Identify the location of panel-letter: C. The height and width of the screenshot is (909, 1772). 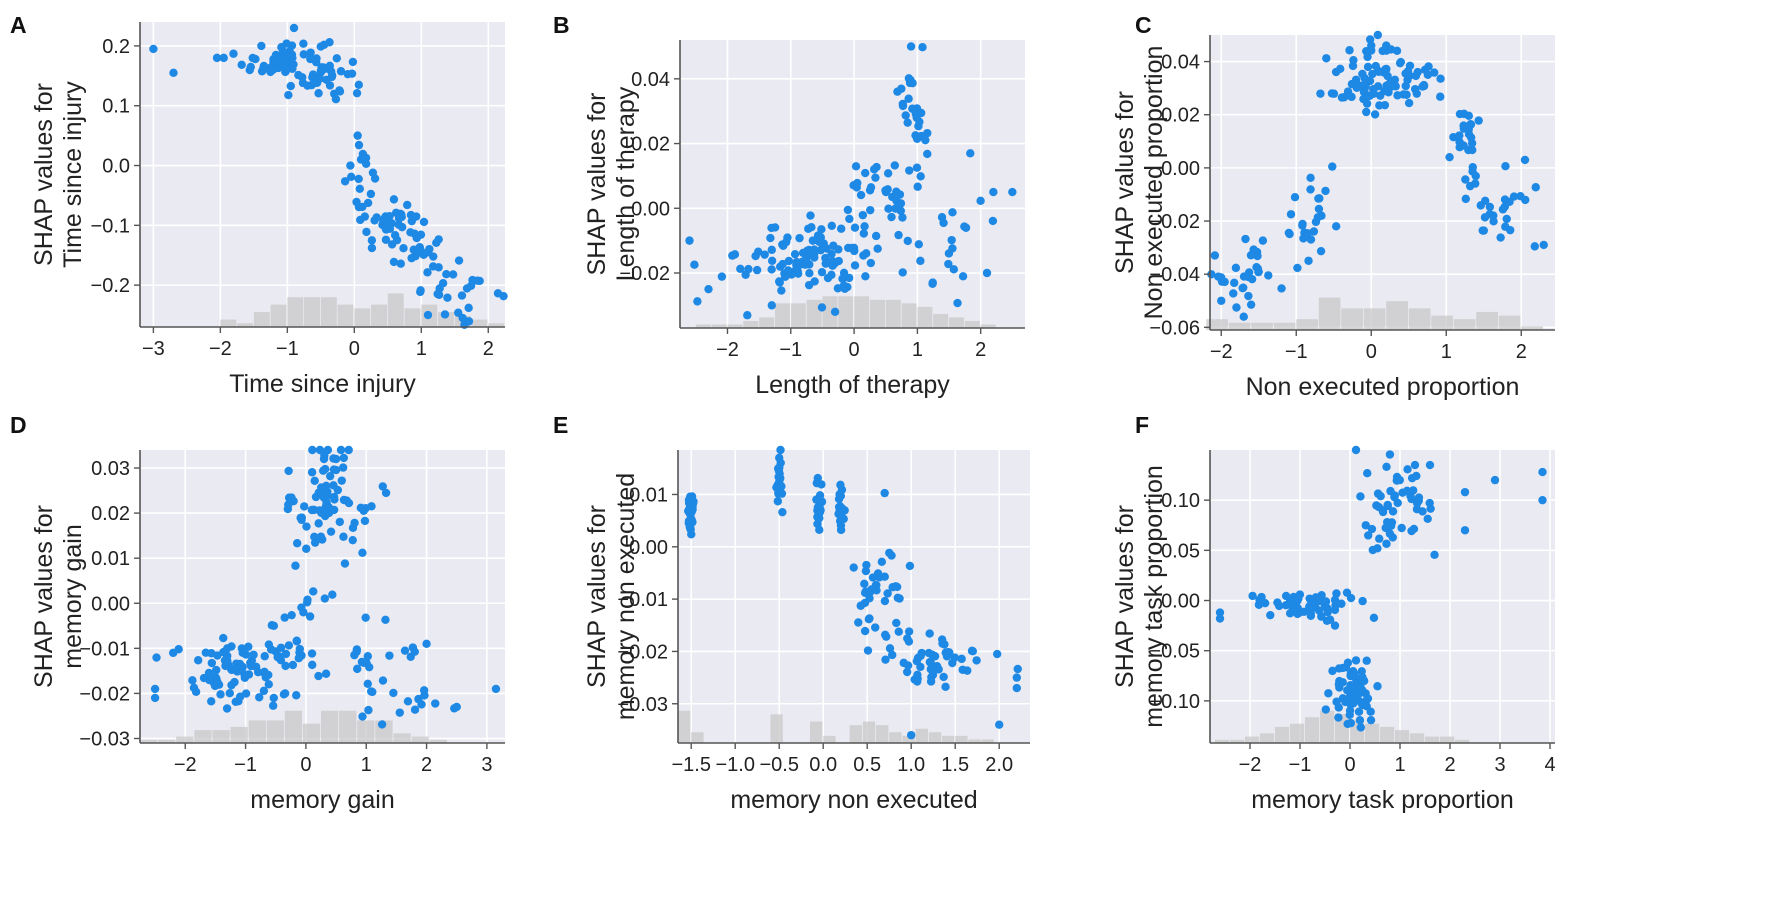
(1143, 25).